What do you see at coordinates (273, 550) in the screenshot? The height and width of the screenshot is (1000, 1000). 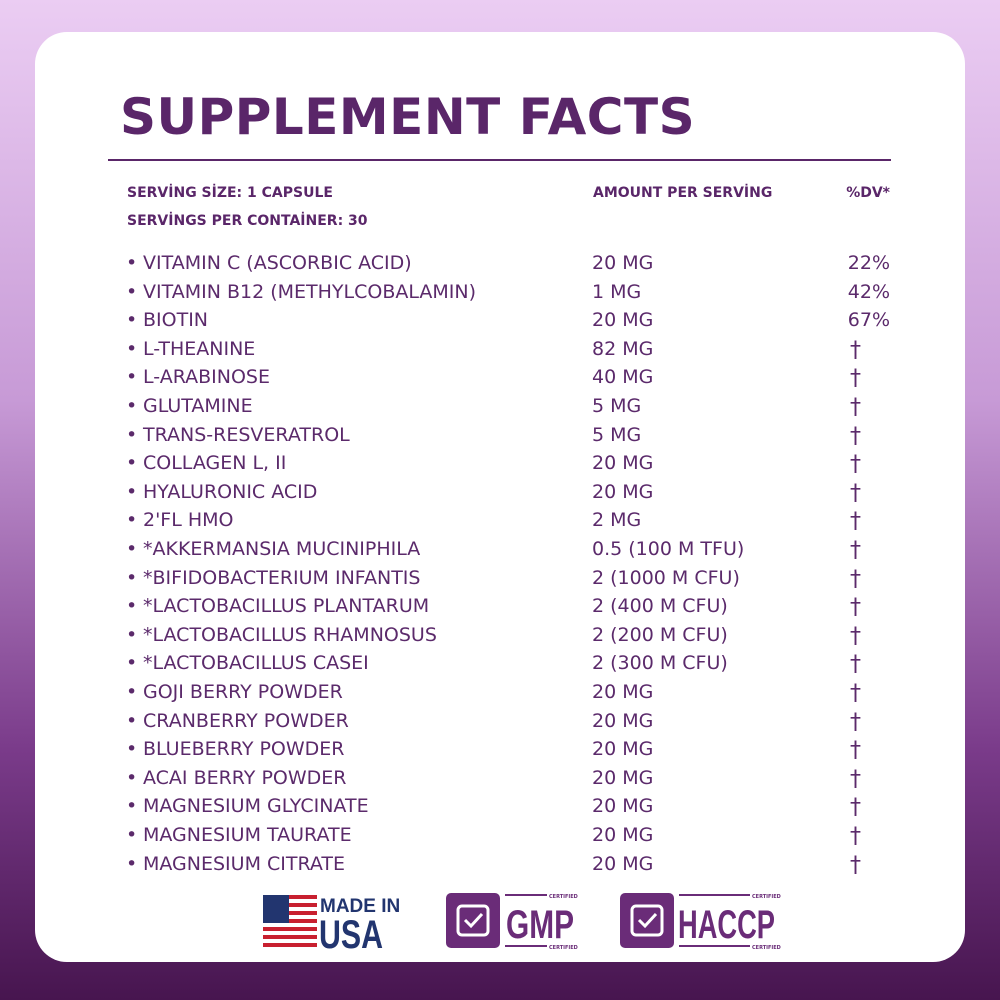 I see `ingredient-name: *AKKERMANSIA MUCINIPHILA` at bounding box center [273, 550].